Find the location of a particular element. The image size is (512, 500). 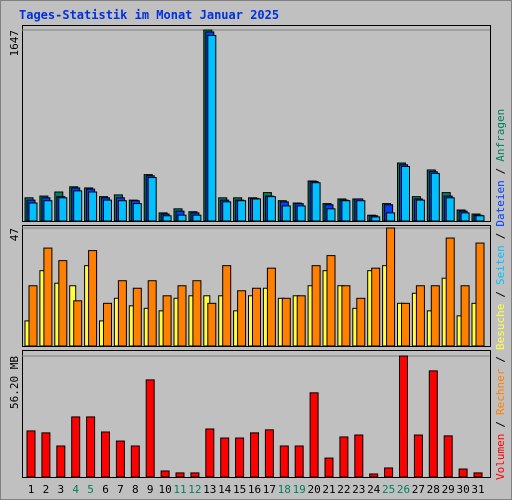

x-tick-label: 6 is located at coordinates (105, 489).